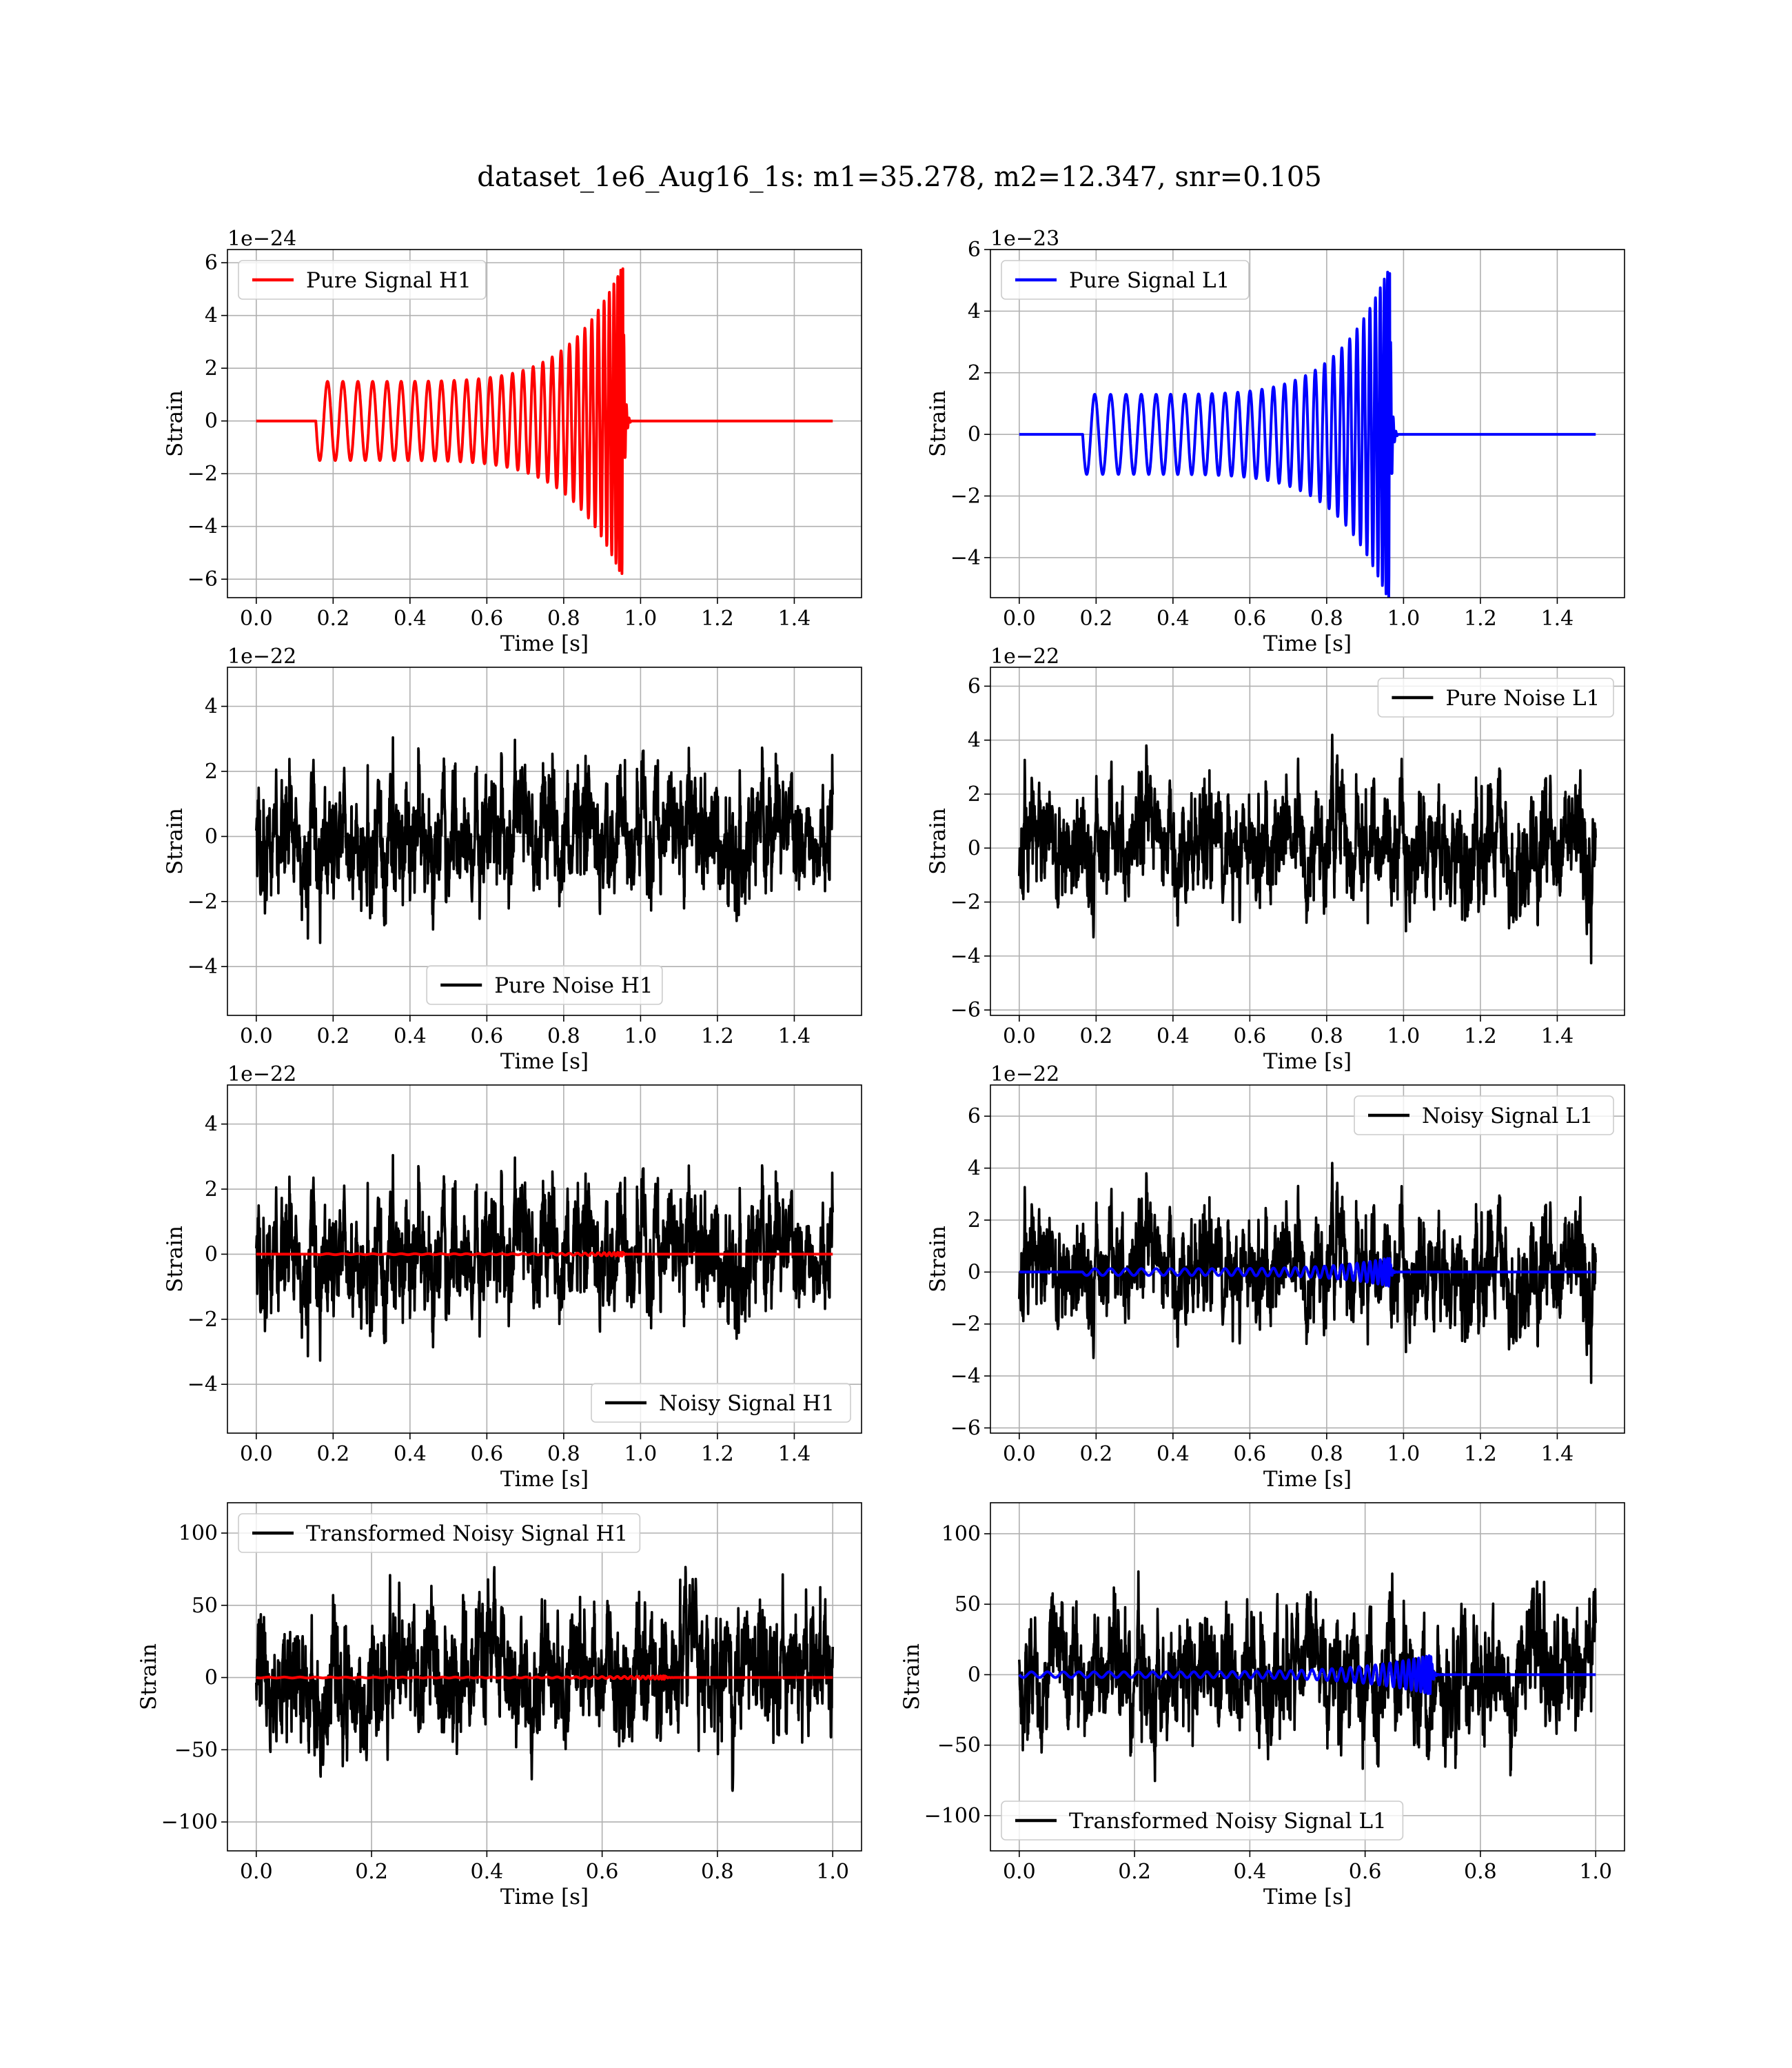 The width and height of the screenshot is (1792, 2068). I want to click on legend: Pure Noise H1, so click(544, 985).